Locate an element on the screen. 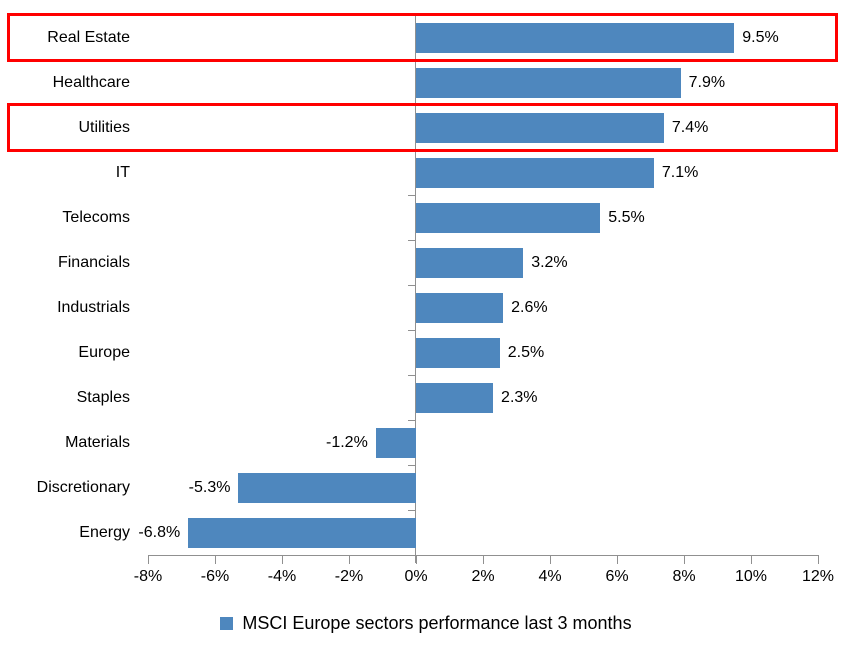 This screenshot has width=852, height=651. value-label: 7.4% is located at coordinates (690, 127).